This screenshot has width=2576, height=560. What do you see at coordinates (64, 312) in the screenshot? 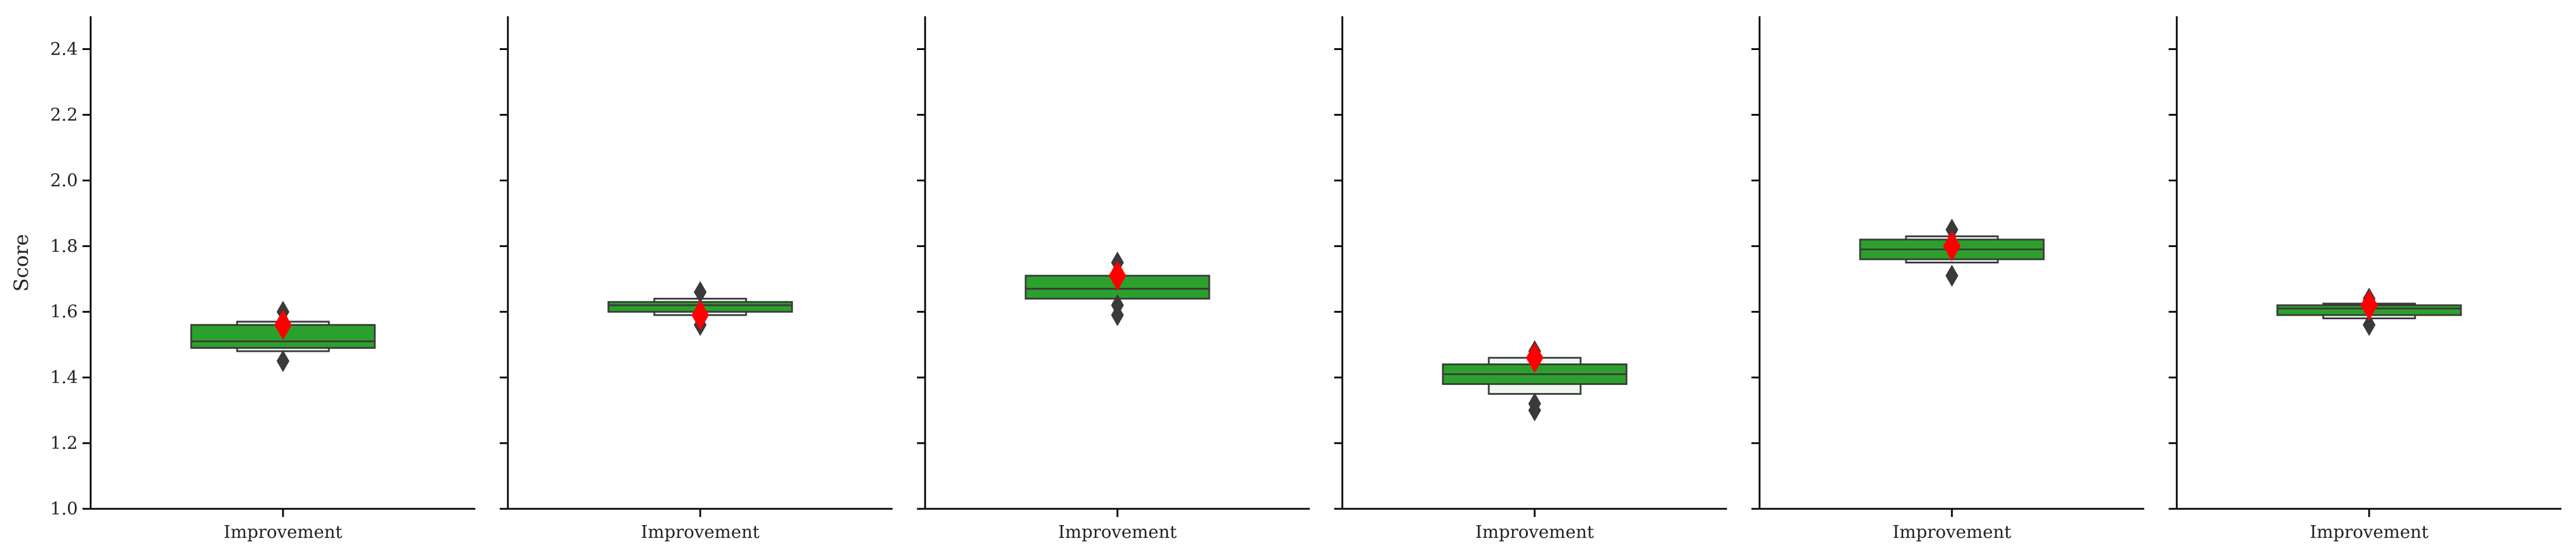
I see `y-tick-label: 1.6` at bounding box center [64, 312].